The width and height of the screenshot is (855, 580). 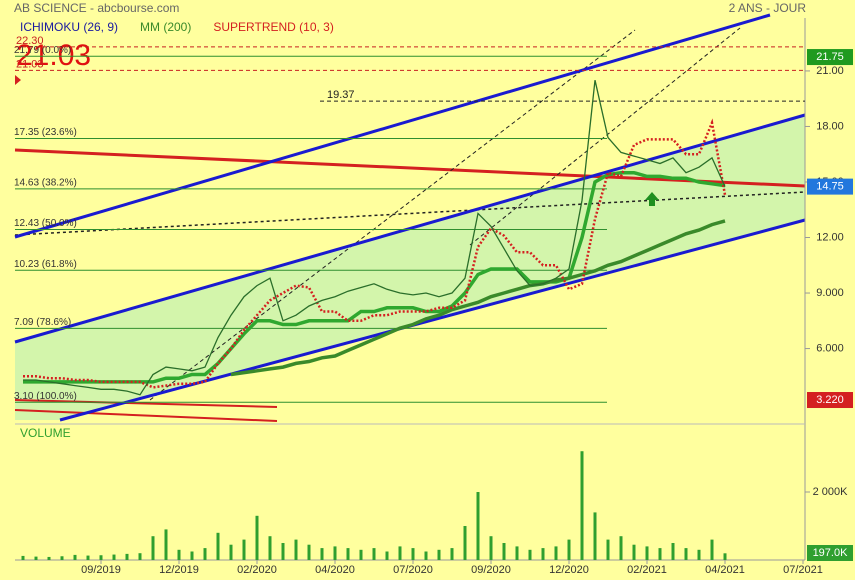 I want to click on y-tick-label: 9.000, so click(x=830, y=293).